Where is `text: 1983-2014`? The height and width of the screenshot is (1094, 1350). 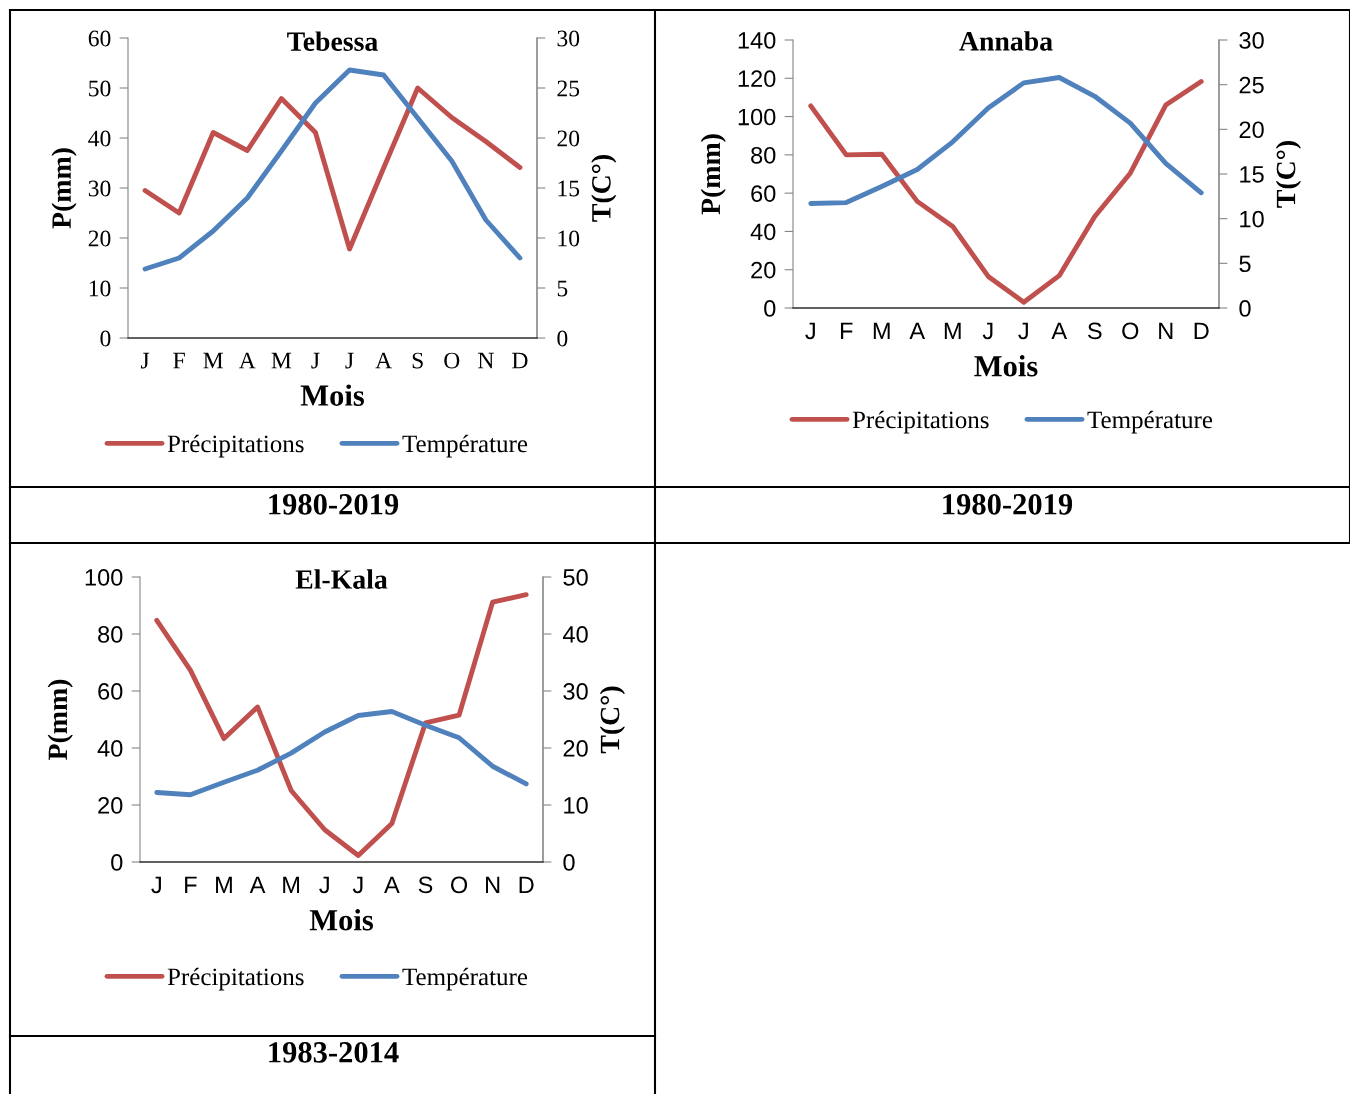 text: 1983-2014 is located at coordinates (334, 1052).